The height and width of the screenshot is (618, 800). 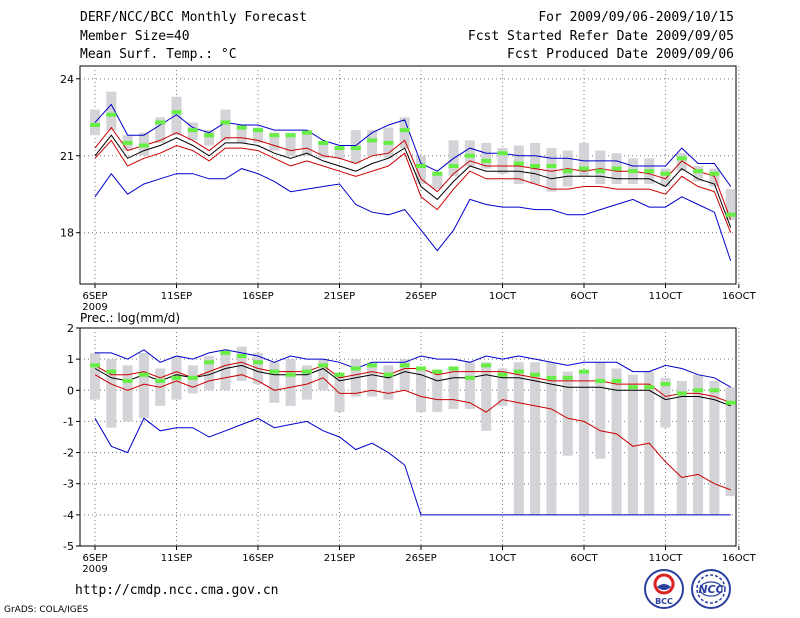 I want to click on member-size: Member Size=40, so click(x=135, y=36).